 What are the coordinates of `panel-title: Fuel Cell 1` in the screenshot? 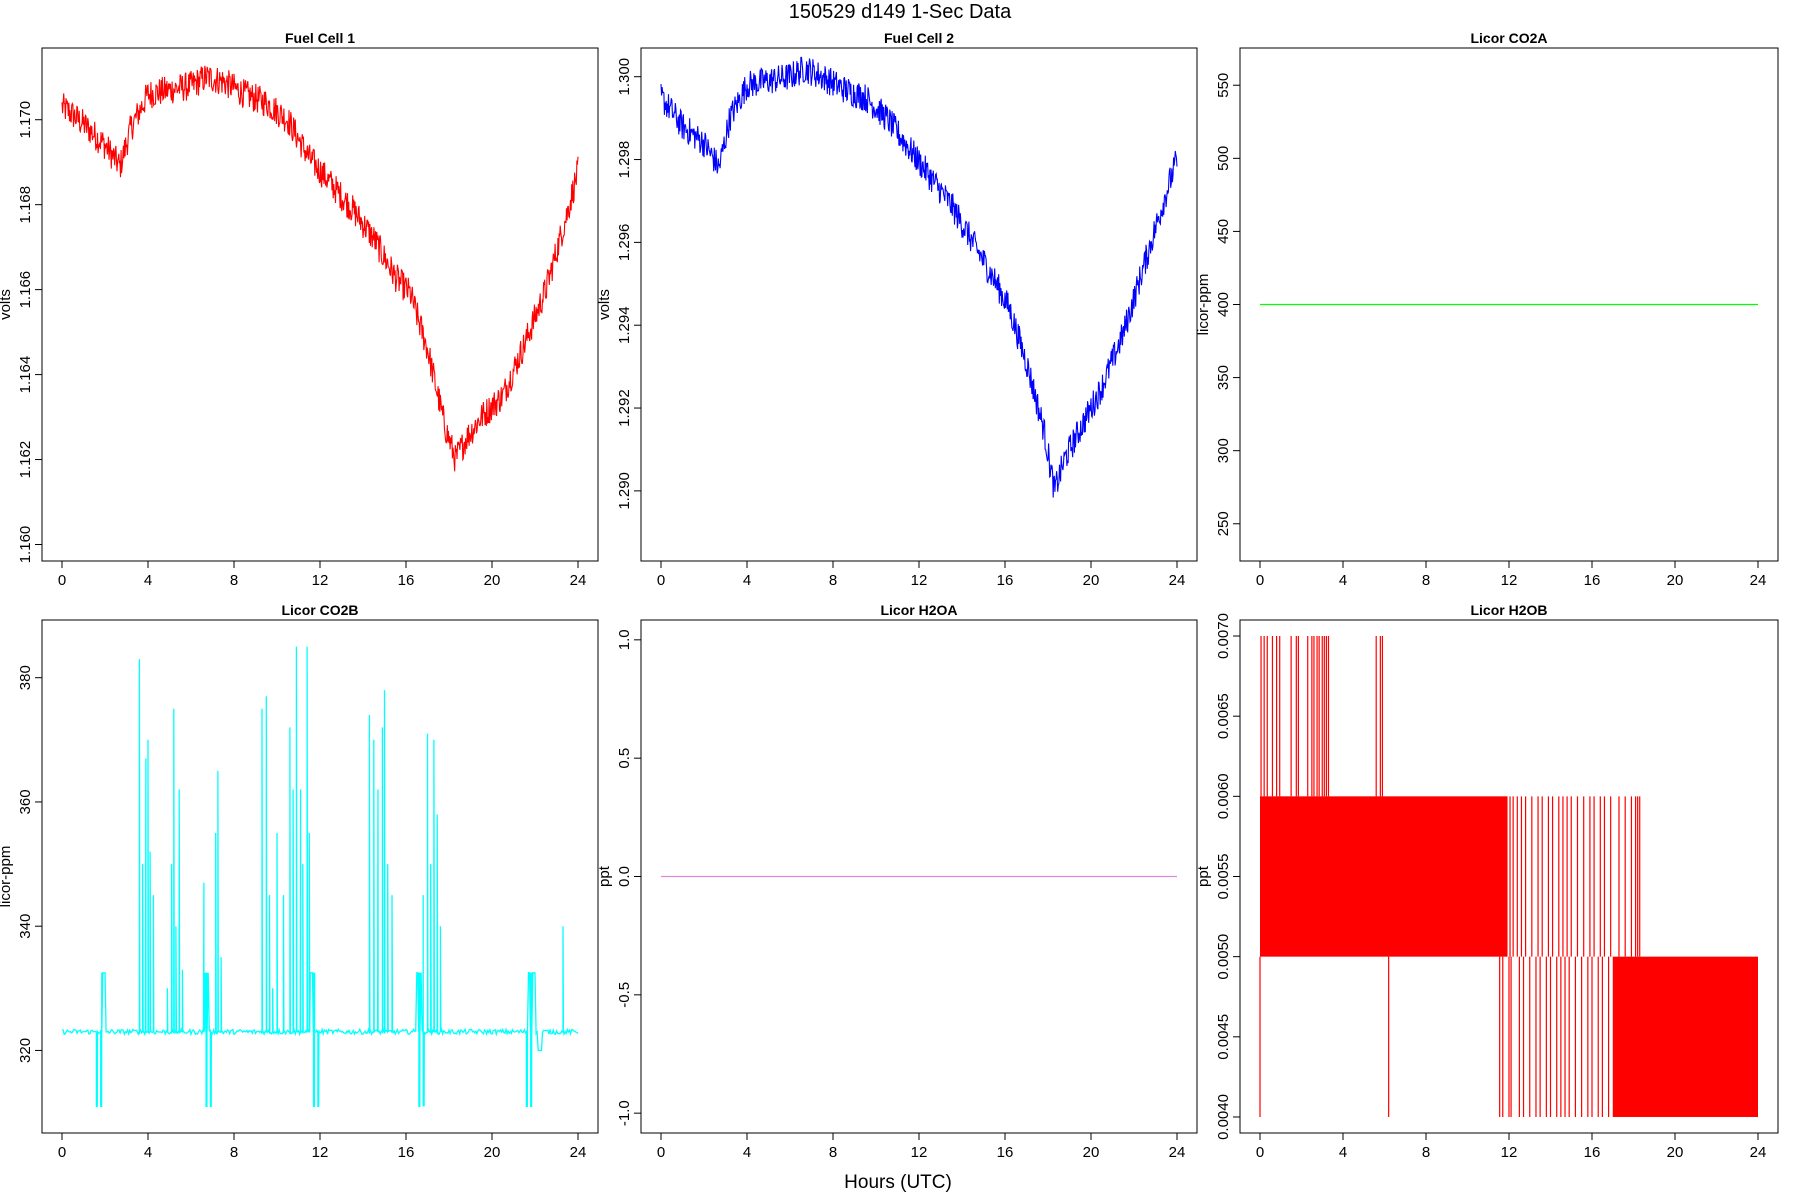 It's located at (320, 38).